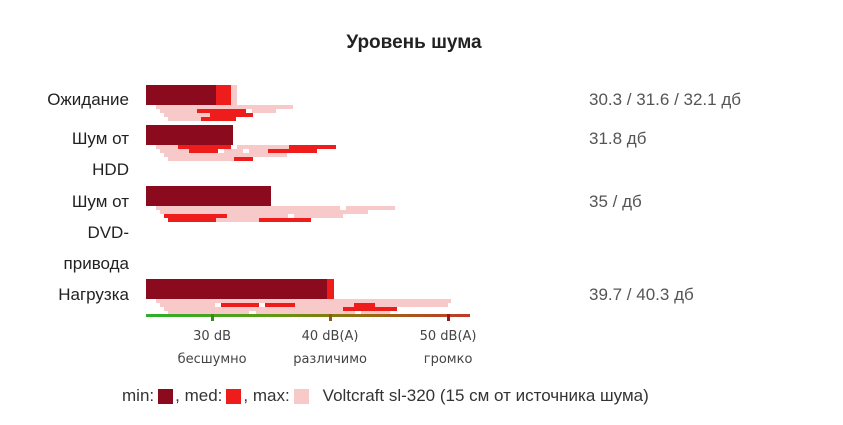 This screenshot has height=425, width=843. Describe the element at coordinates (166, 396) in the screenshot. I see `legend-min-swatch` at that location.